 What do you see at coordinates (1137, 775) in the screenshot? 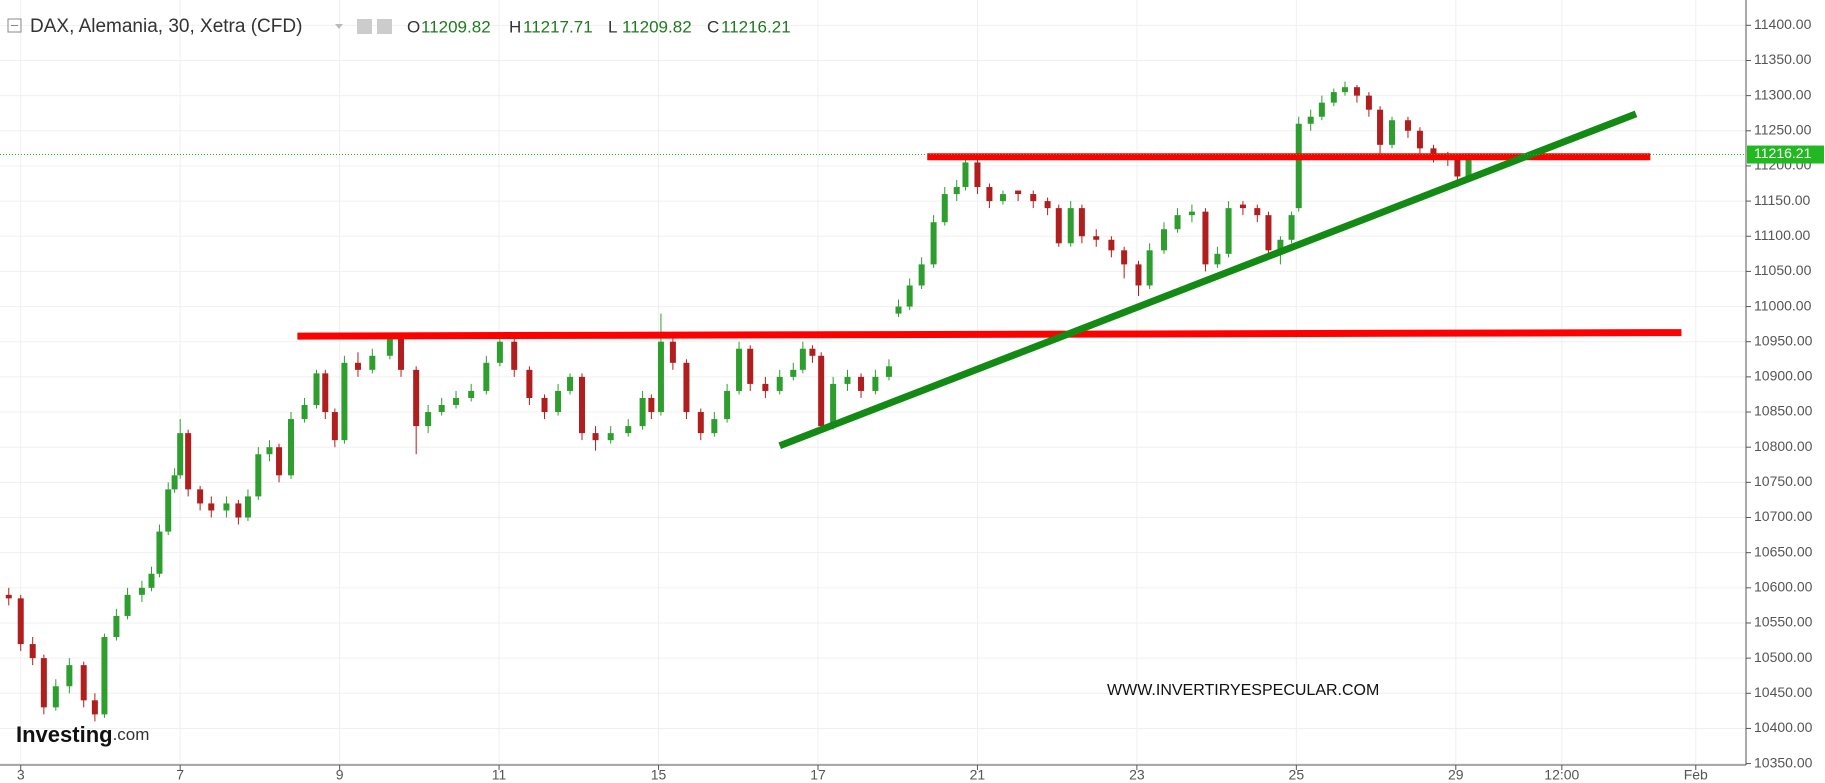
I see `x-tick-label: 23` at bounding box center [1137, 775].